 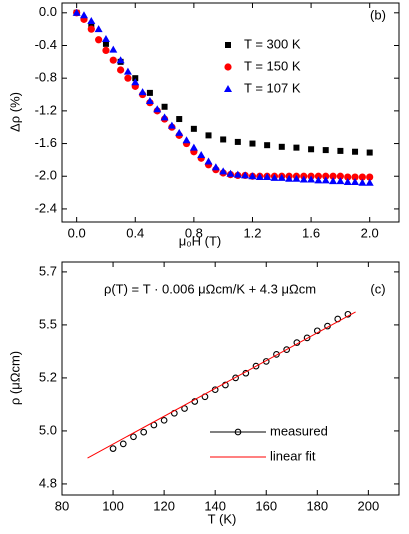 I want to click on y-tick-label: -2.0, so click(x=46, y=175).